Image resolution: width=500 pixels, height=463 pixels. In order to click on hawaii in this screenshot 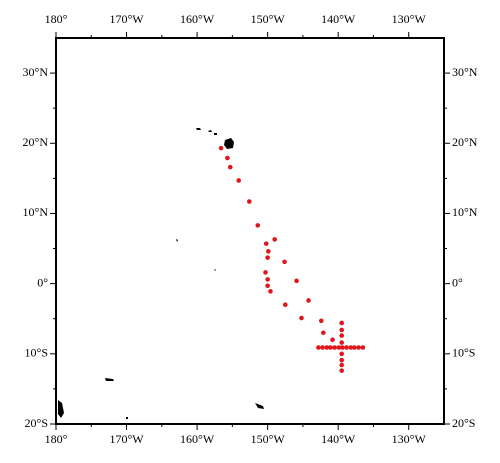, I will do `click(215, 138)`.